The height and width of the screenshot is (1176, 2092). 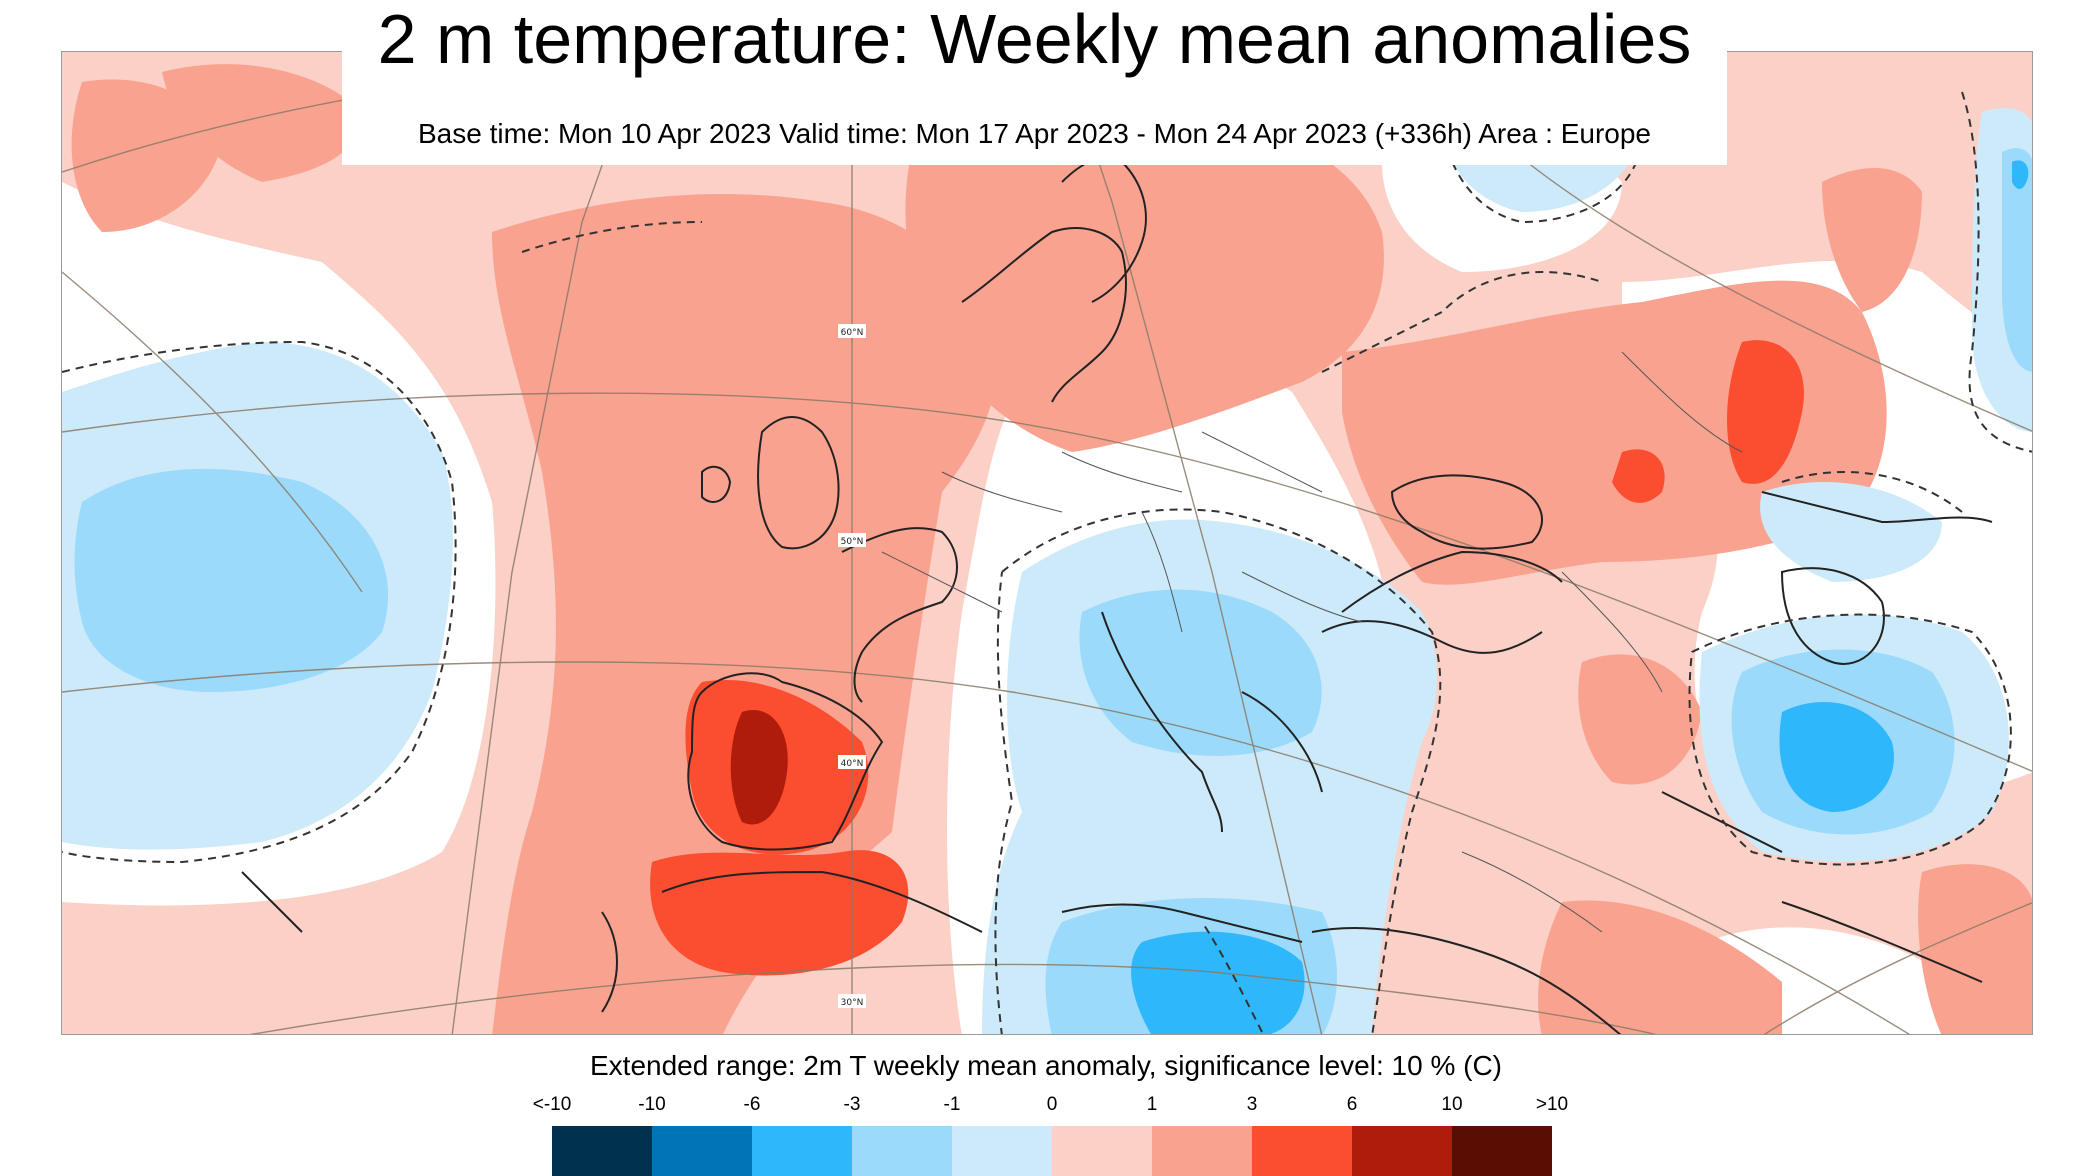 I want to click on legend-tick-label: -1, so click(x=952, y=1104).